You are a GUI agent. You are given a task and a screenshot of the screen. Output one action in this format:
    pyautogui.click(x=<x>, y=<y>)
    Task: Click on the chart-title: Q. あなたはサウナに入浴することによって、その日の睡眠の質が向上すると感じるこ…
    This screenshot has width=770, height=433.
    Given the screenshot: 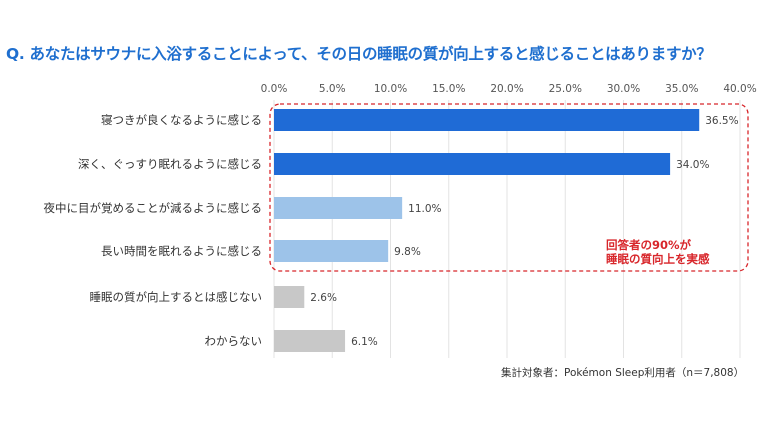 What is the action you would take?
    pyautogui.click(x=359, y=54)
    